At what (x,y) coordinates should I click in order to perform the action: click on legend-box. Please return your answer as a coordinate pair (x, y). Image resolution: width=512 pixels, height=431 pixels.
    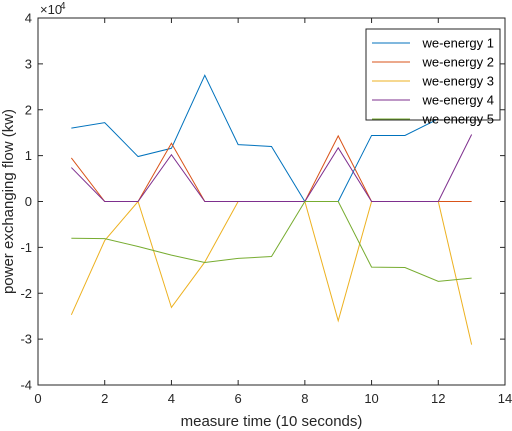
    Looking at the image, I should click on (433, 74).